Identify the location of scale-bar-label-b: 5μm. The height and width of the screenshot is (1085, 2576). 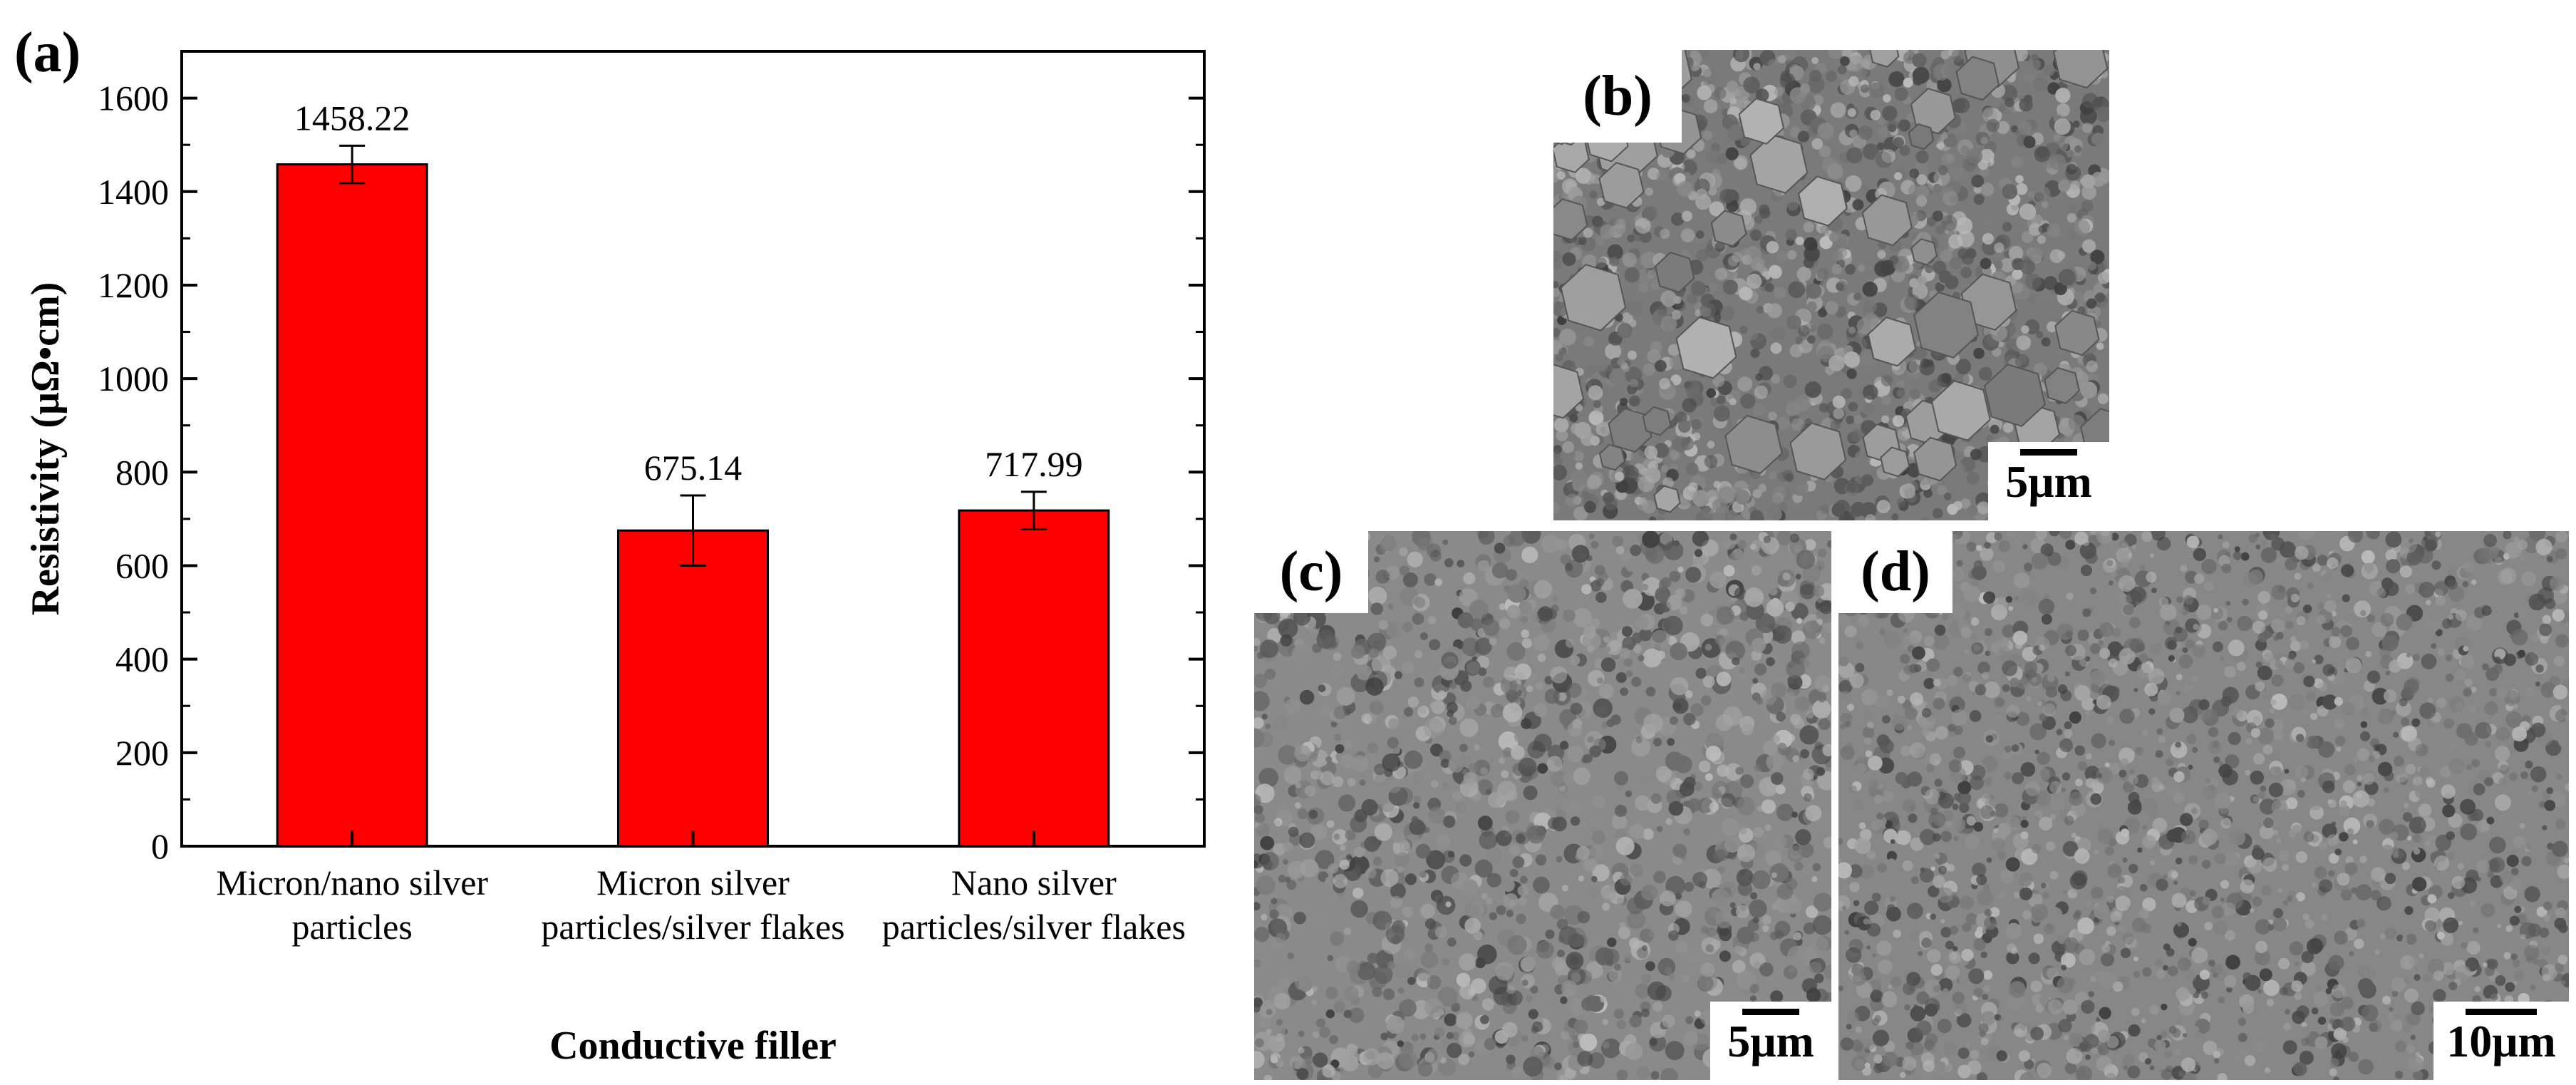
(2049, 481).